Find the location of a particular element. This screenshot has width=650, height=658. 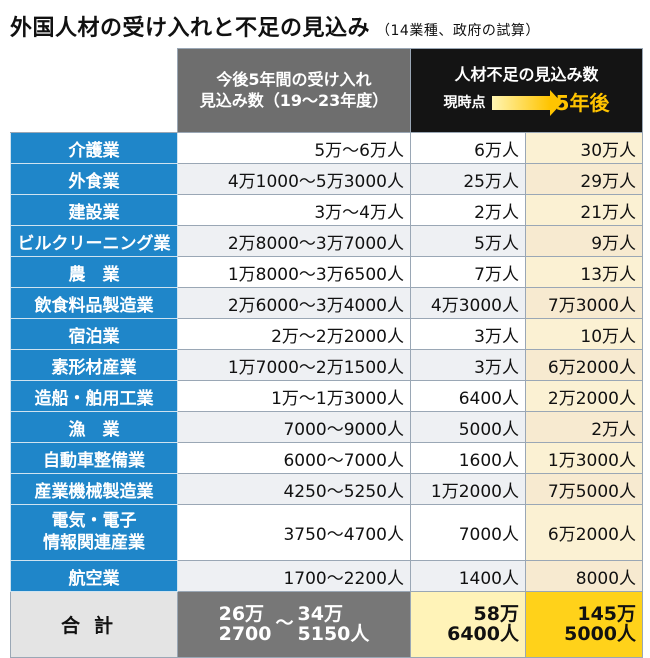

industry-cell: 電気・電子 情報関連産業 is located at coordinates (94, 532).